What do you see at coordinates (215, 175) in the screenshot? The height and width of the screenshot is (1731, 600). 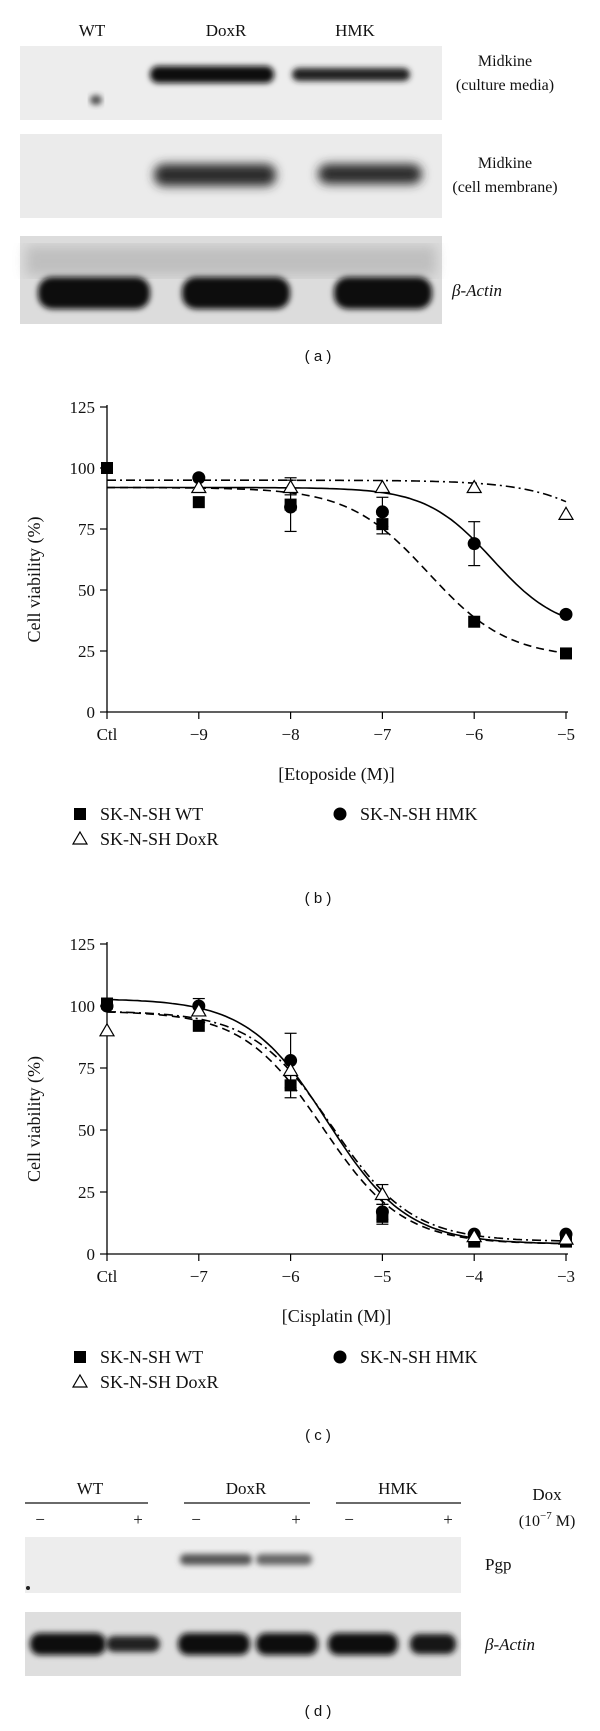 I see `blot-a-band-membrane-doxr` at bounding box center [215, 175].